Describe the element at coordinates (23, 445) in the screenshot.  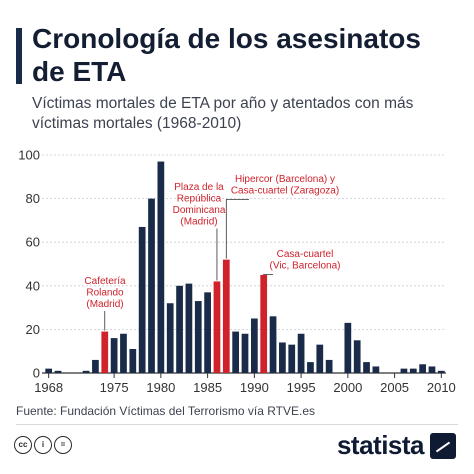
I see `cc-icon: cc` at that location.